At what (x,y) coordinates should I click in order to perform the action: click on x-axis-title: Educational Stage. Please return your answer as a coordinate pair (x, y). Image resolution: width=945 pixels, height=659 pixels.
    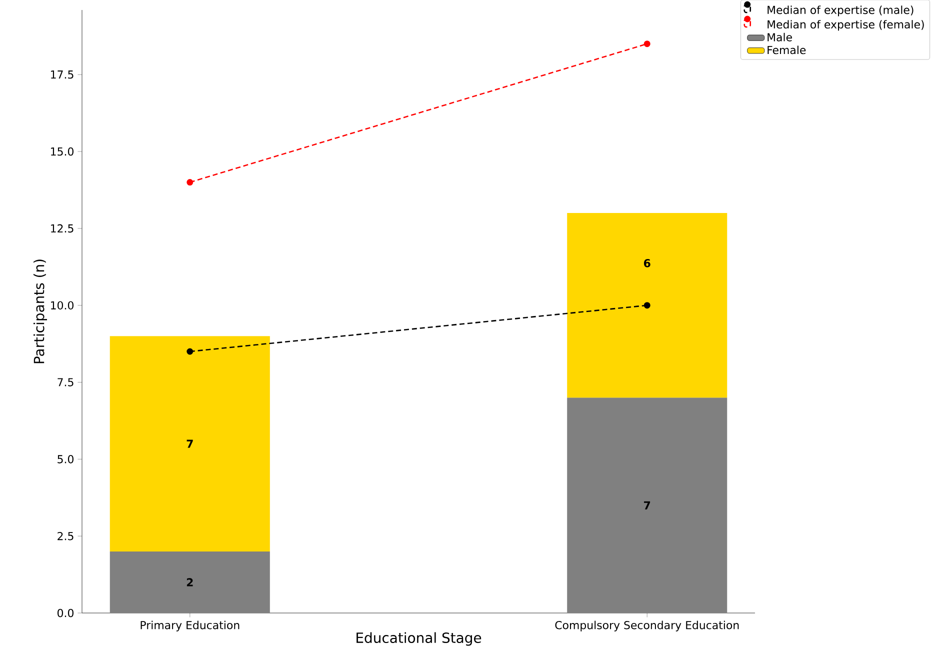
    Looking at the image, I should click on (419, 639).